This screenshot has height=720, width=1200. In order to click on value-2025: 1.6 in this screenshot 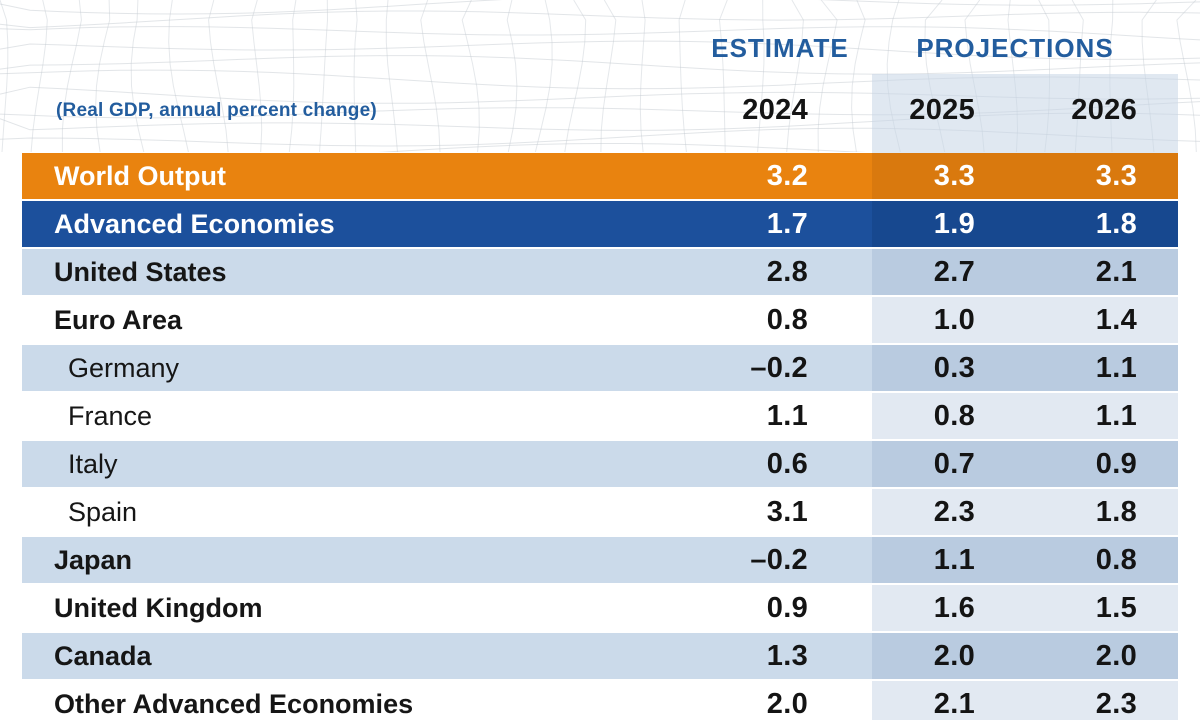, I will do `click(954, 608)`.